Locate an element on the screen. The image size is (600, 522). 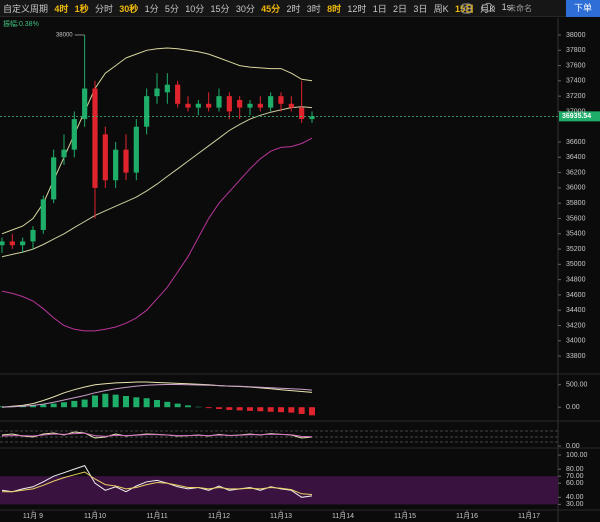
timeframe-button: 12时 is located at coordinates (357, 8).